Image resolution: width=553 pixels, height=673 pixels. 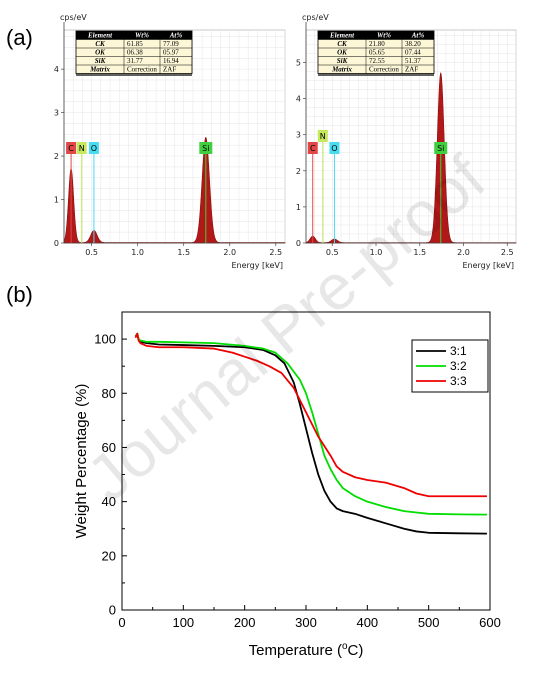 I want to click on y-tick-label: 20, so click(x=109, y=555).